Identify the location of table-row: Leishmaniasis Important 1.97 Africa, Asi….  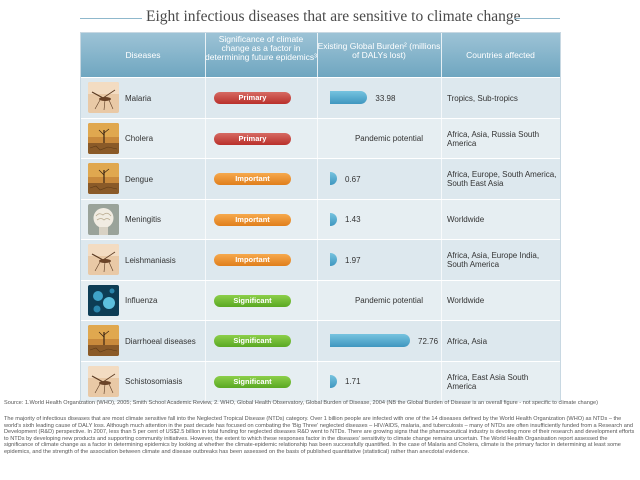
(320, 259).